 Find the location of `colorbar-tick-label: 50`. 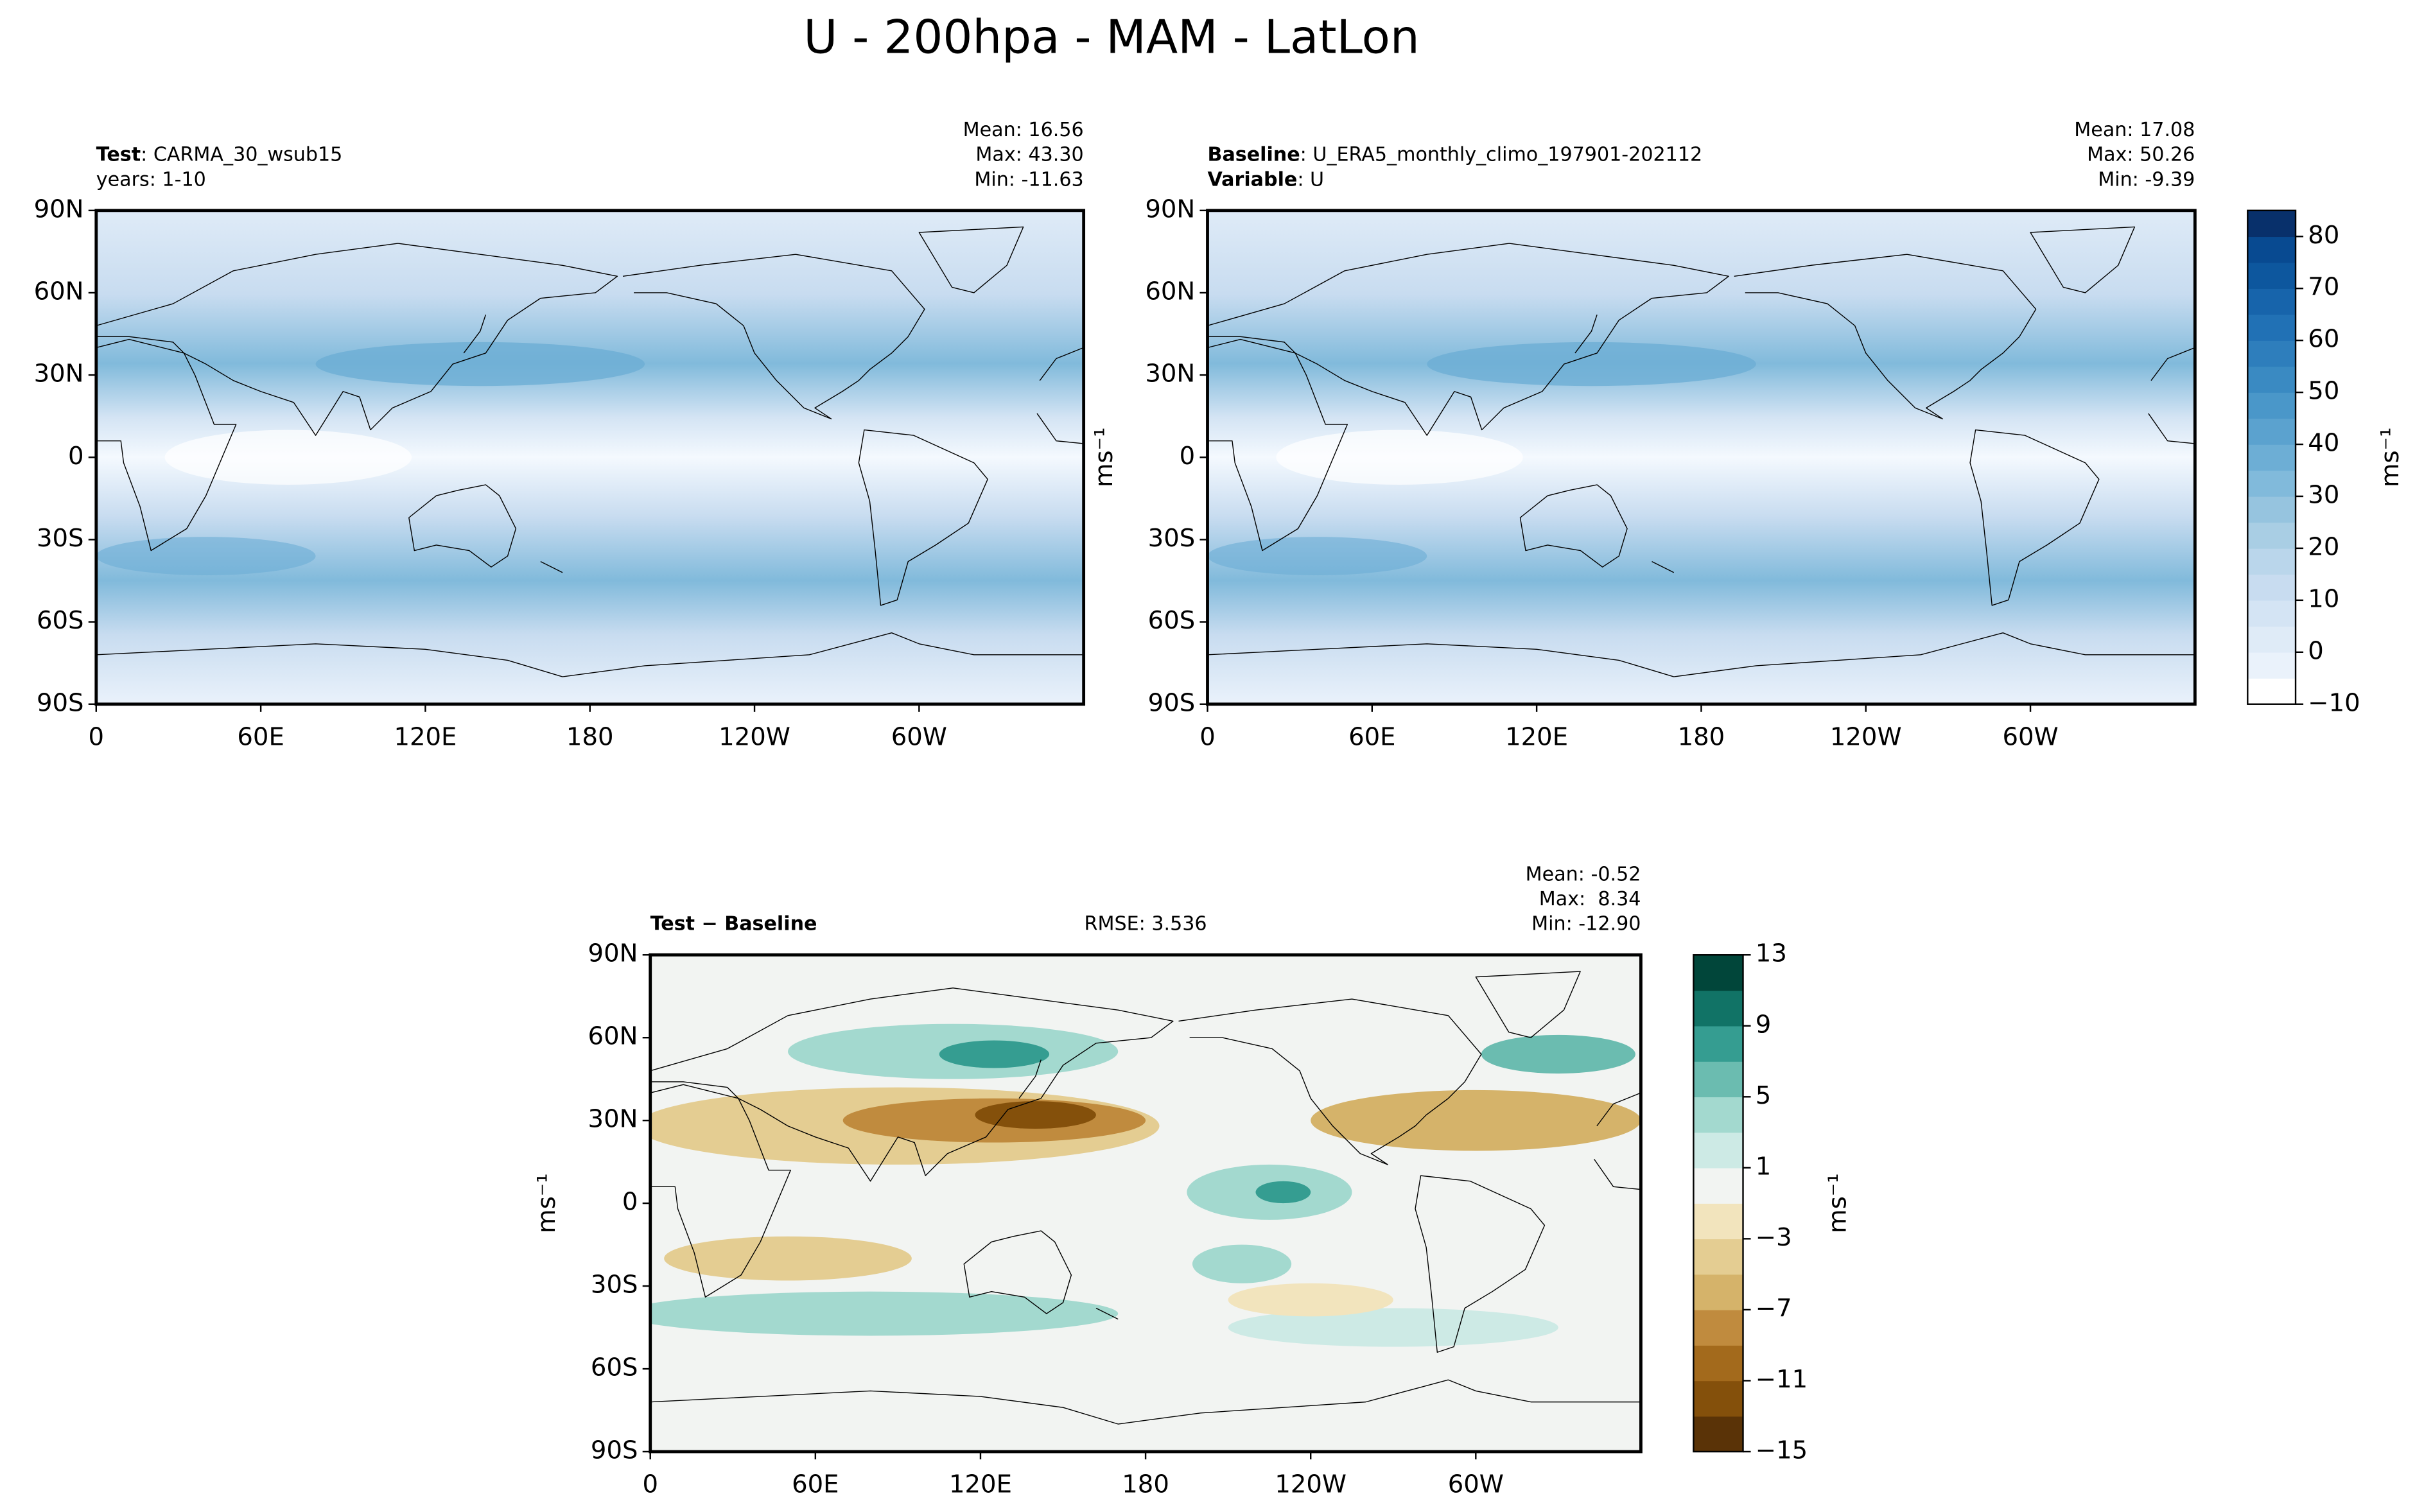

colorbar-tick-label: 50 is located at coordinates (2323, 391).